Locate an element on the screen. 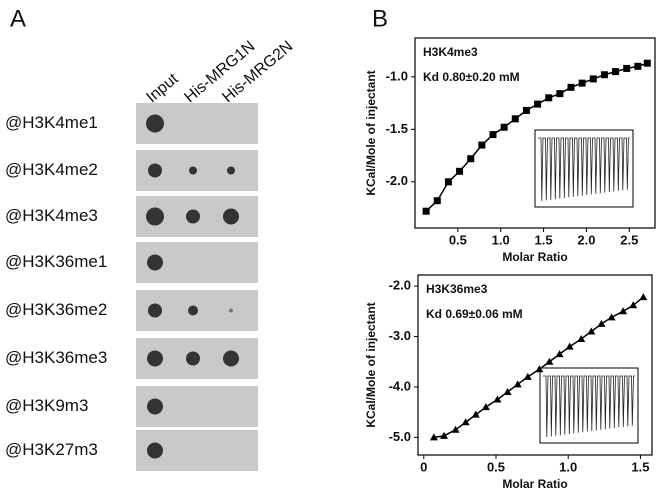 Image resolution: width=658 pixels, height=504 pixels. chart-title: H3K36me3 is located at coordinates (457, 289).